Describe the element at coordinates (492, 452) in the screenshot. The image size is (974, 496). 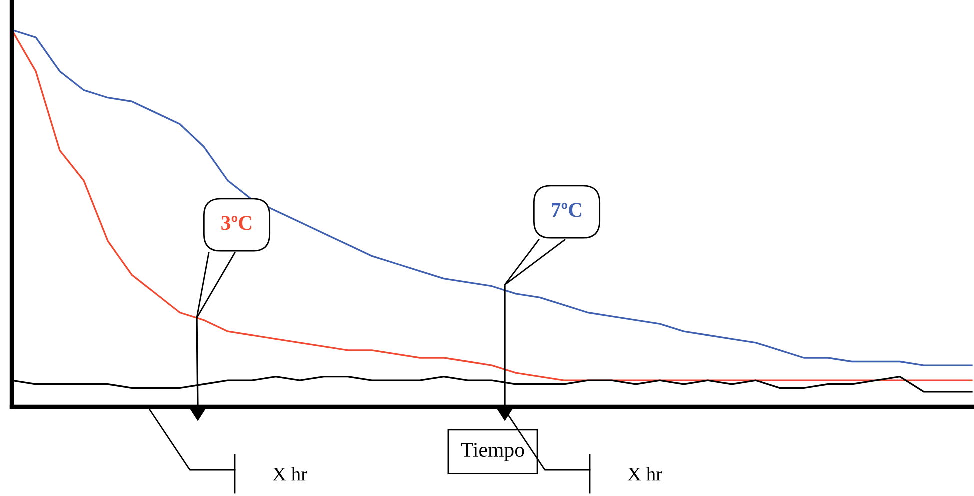
I see `x-axis-title: Tiempo` at that location.